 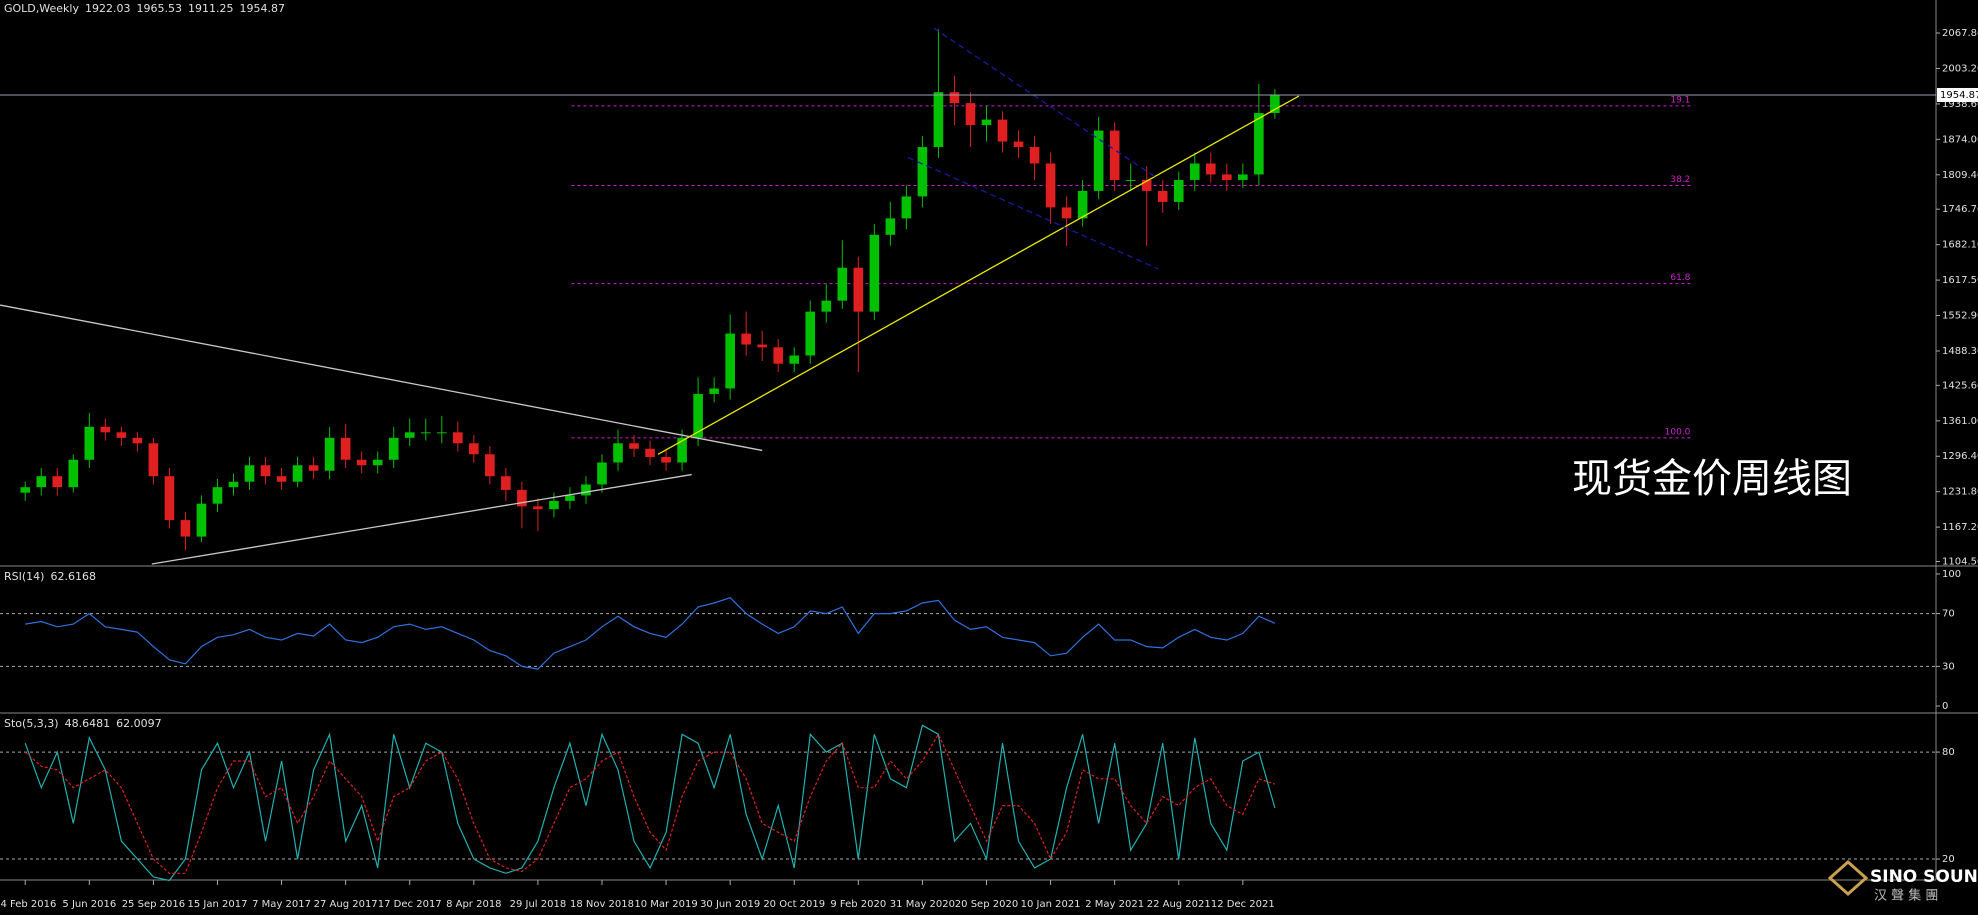 I want to click on x-tick-label: 25 Sep 2016, so click(x=153, y=904).